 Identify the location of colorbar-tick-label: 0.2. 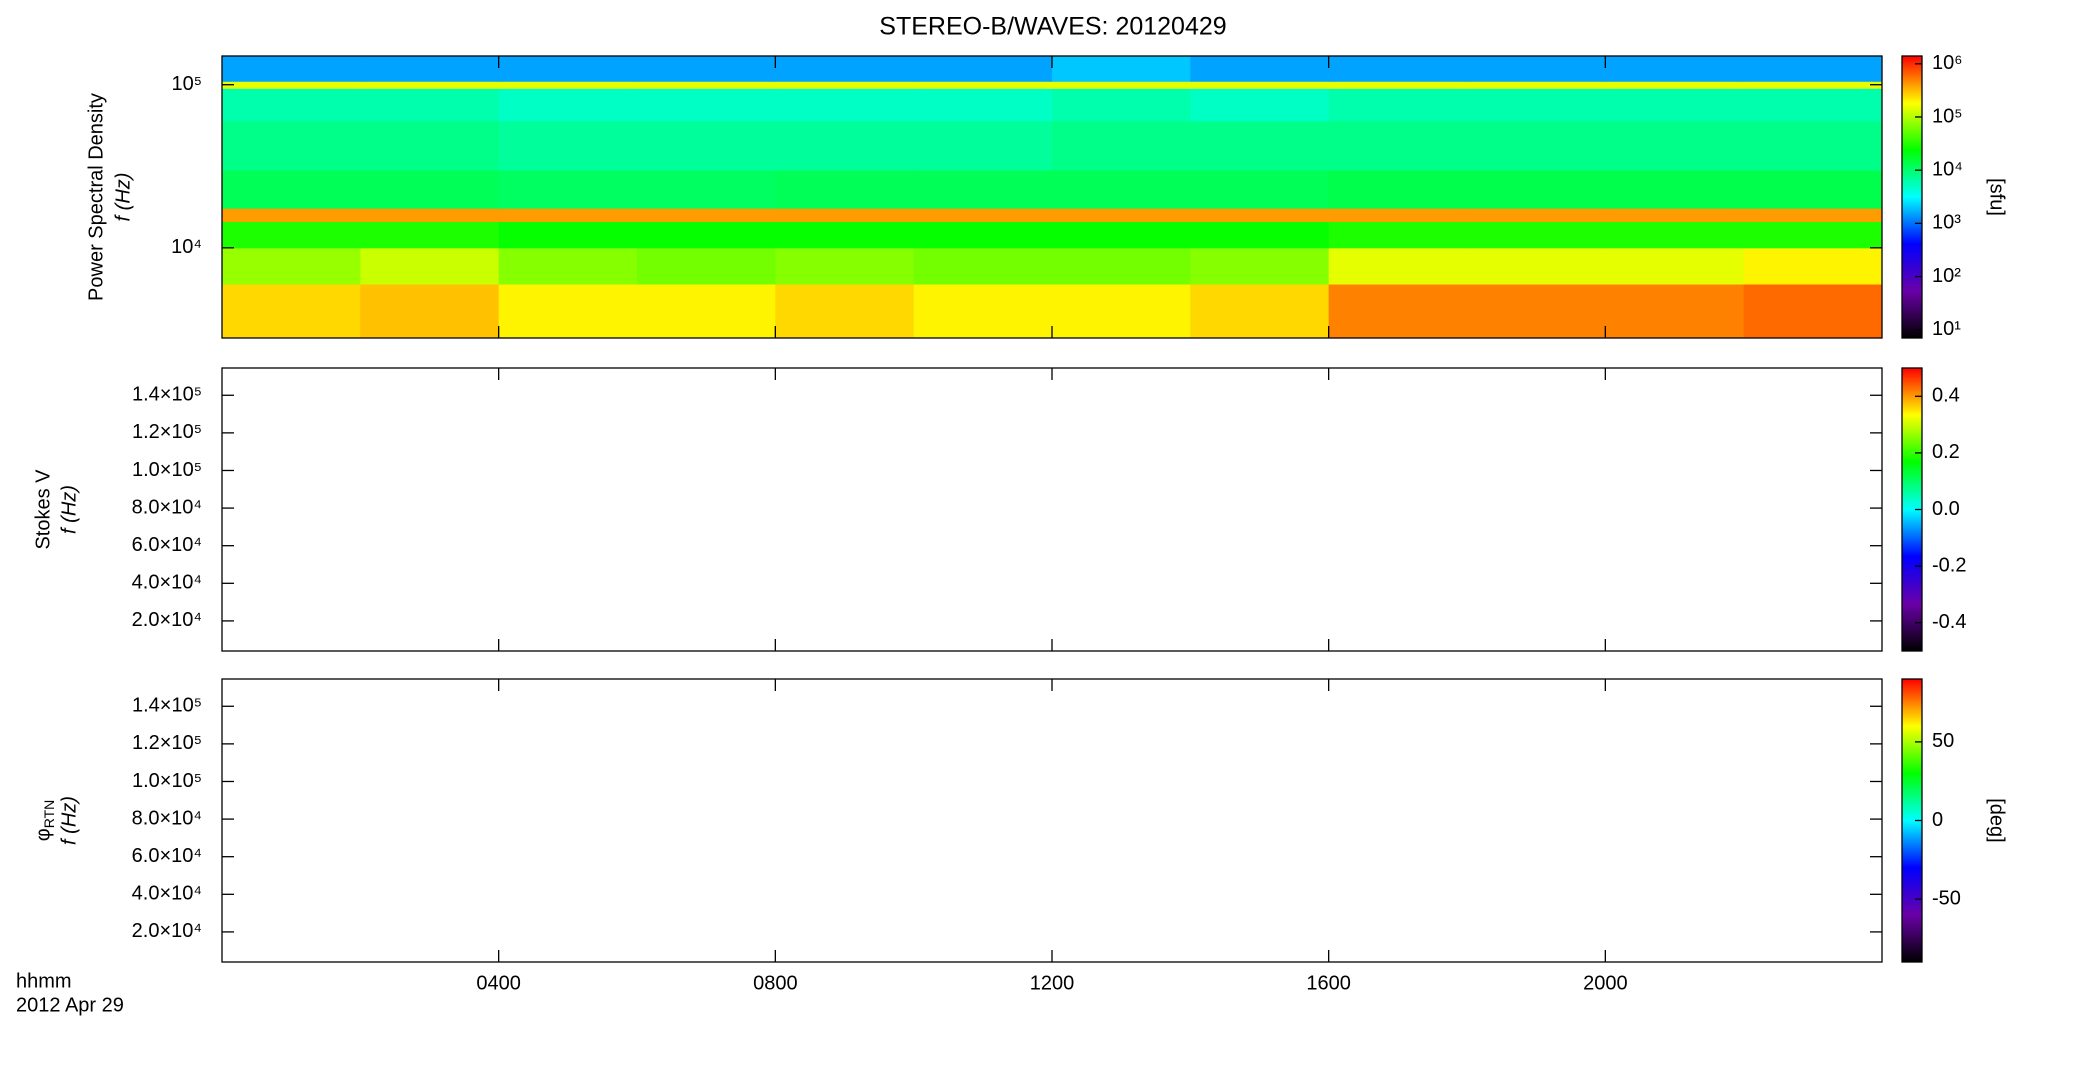
(1946, 452).